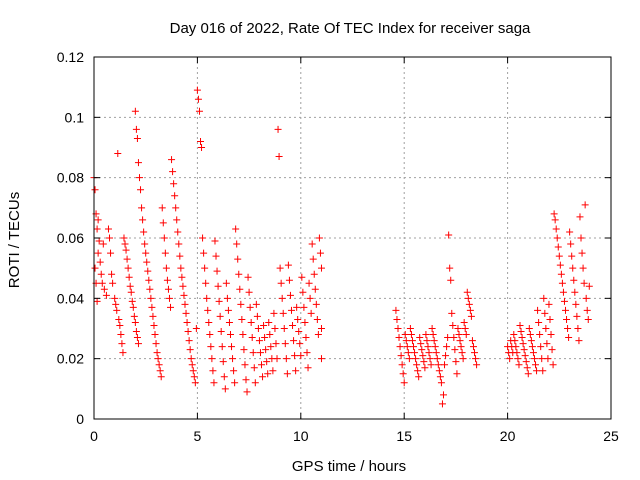  What do you see at coordinates (70, 238) in the screenshot?
I see `y-tick-labels: 0 0.02 0.04 0.06 0.08 0.1 0.12` at bounding box center [70, 238].